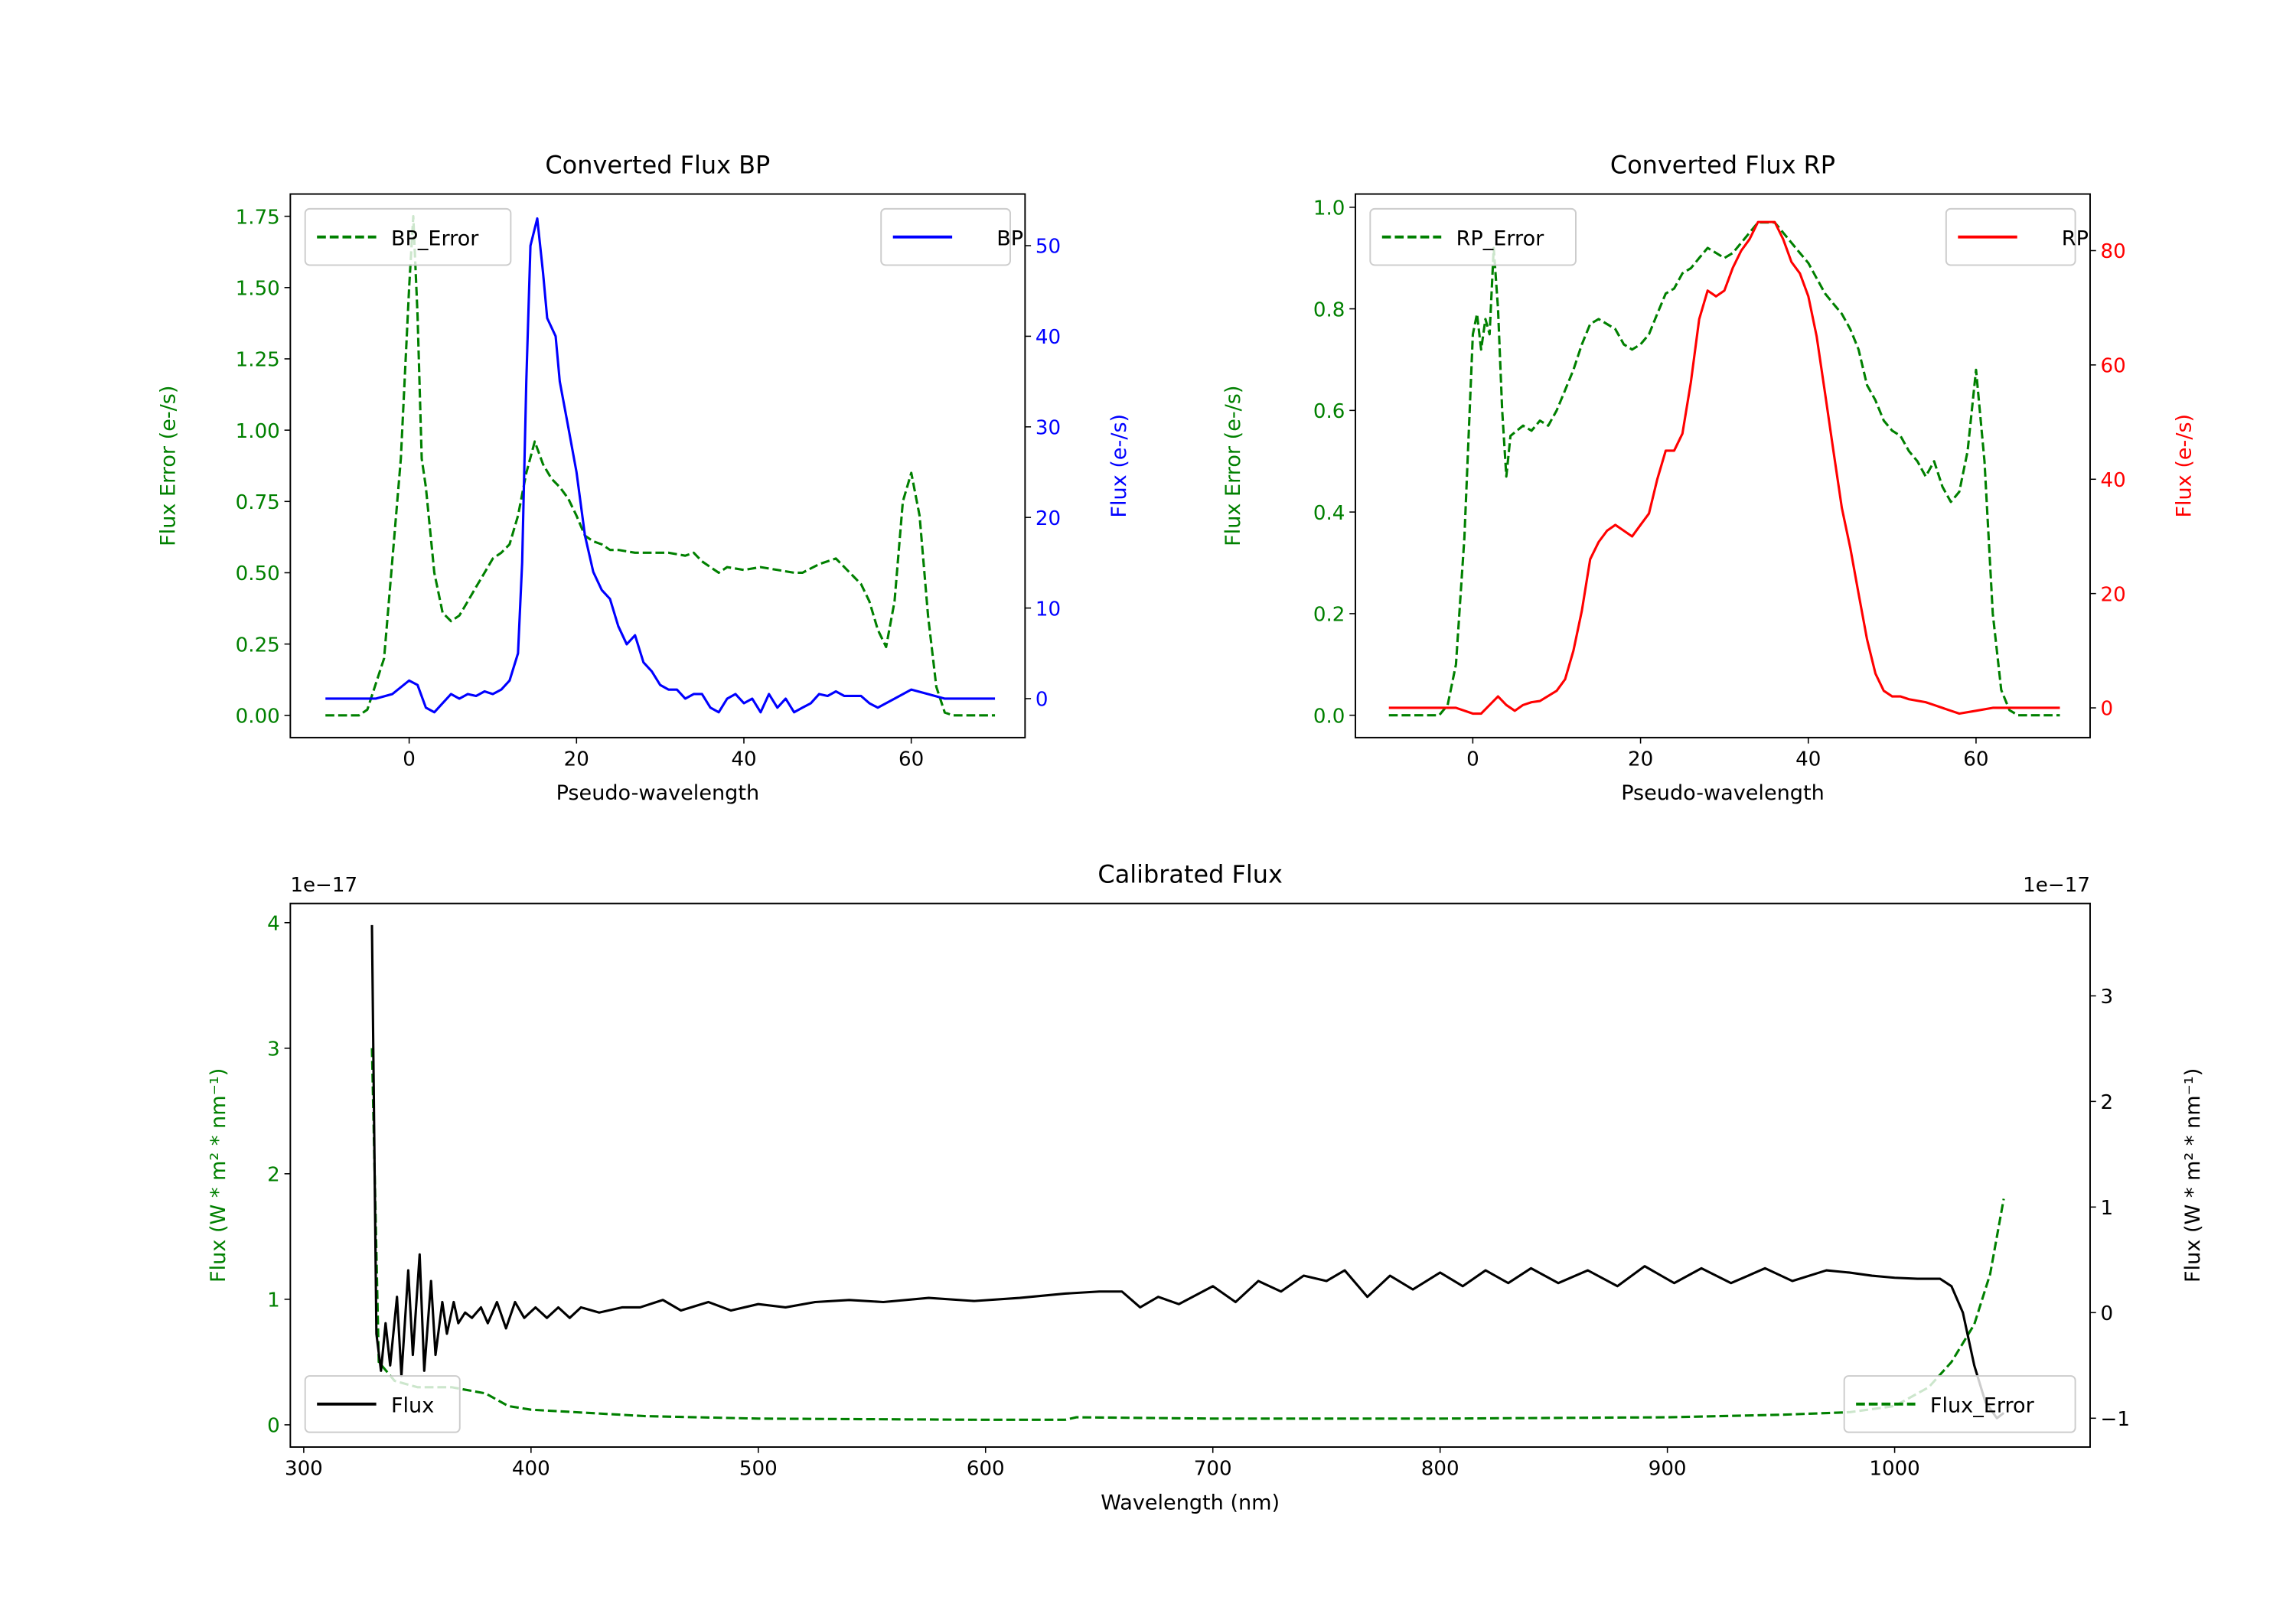 This screenshot has width=2296, height=1607. What do you see at coordinates (2116, 1420) in the screenshot?
I see `y-right-tick-label: −1` at bounding box center [2116, 1420].